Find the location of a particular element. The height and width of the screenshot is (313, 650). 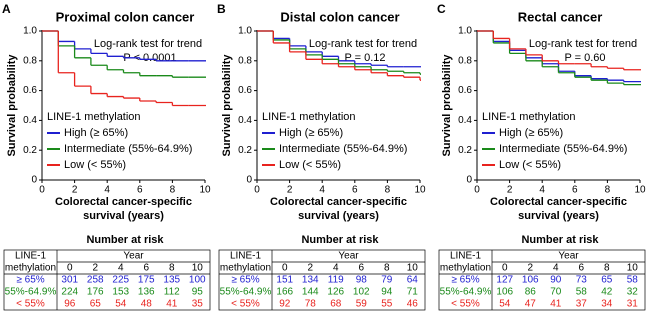

table-cell: 70 is located at coordinates (556, 292).